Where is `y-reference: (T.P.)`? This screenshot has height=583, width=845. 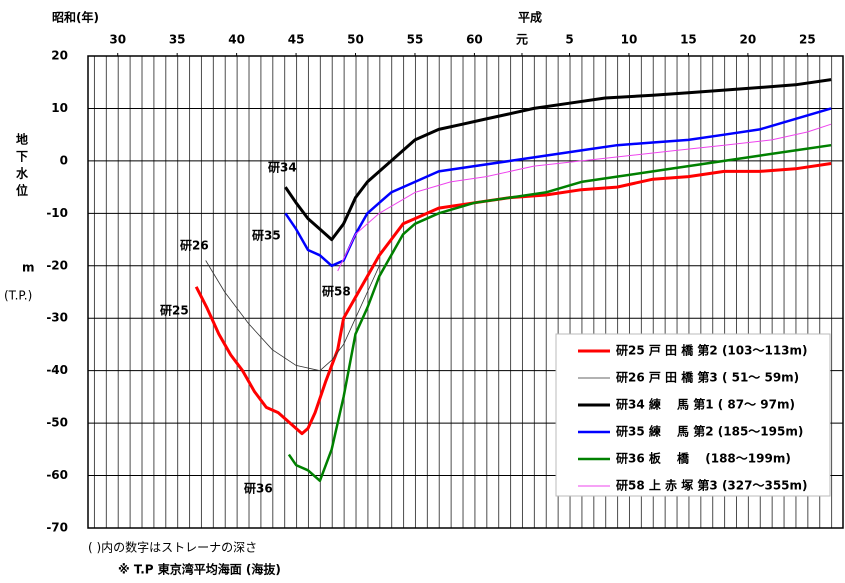 y-reference: (T.P.) is located at coordinates (18, 296).